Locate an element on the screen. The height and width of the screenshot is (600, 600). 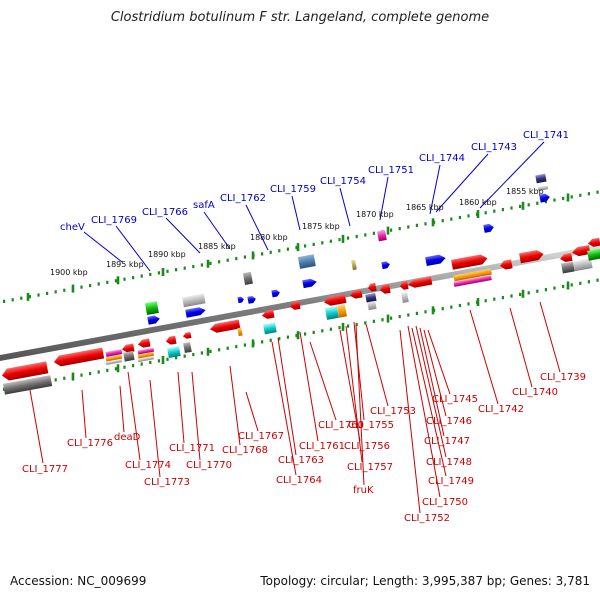
gene-label-reverse: CLI_1757 is located at coordinates (370, 467).